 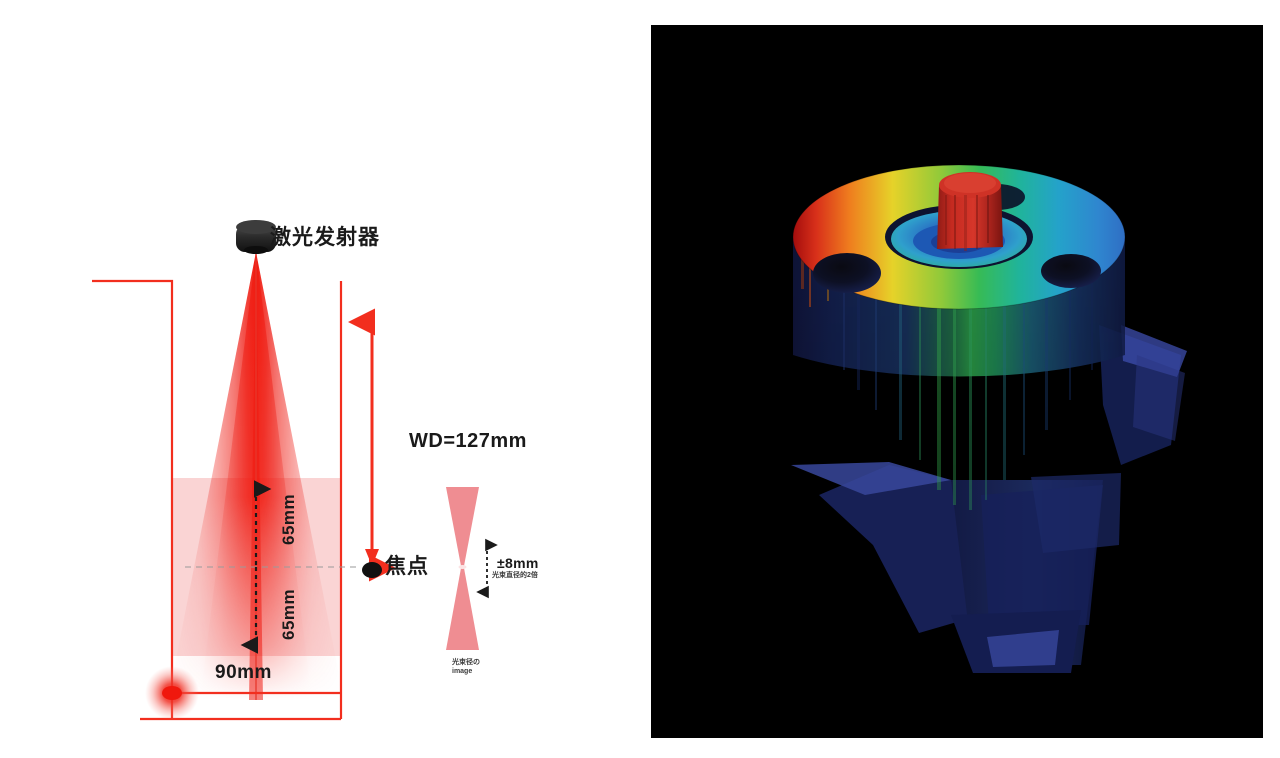 What do you see at coordinates (462, 568) in the screenshot?
I see `beam-waist-hourglass` at bounding box center [462, 568].